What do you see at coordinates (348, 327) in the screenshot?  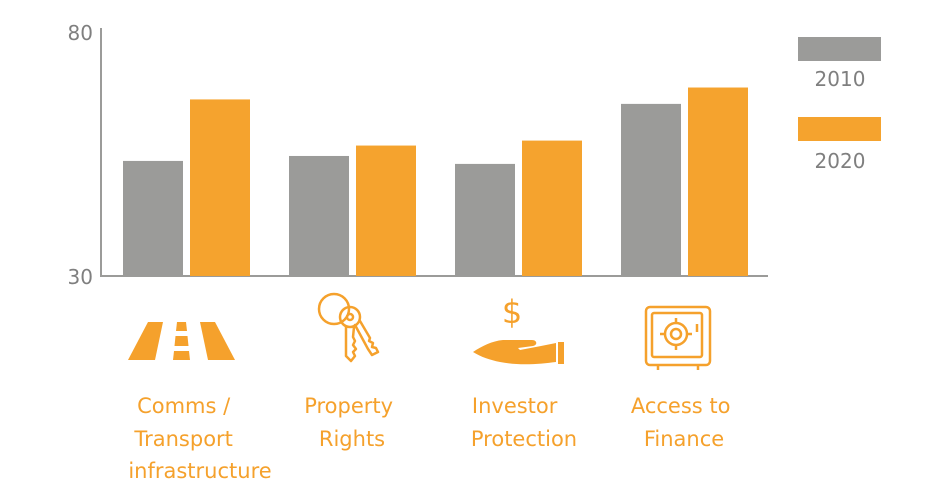 I see `keys-icon` at bounding box center [348, 327].